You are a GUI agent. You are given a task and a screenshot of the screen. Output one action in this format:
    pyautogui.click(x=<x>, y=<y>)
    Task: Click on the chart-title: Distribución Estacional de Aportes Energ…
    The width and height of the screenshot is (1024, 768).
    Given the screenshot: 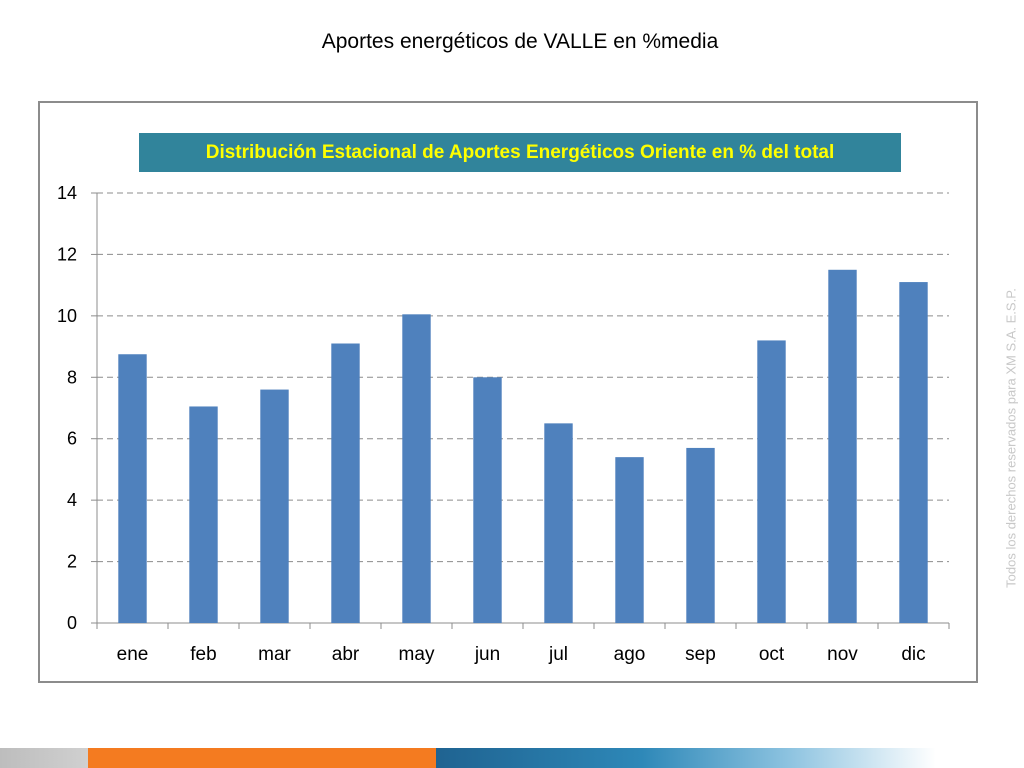 What is the action you would take?
    pyautogui.click(x=520, y=152)
    